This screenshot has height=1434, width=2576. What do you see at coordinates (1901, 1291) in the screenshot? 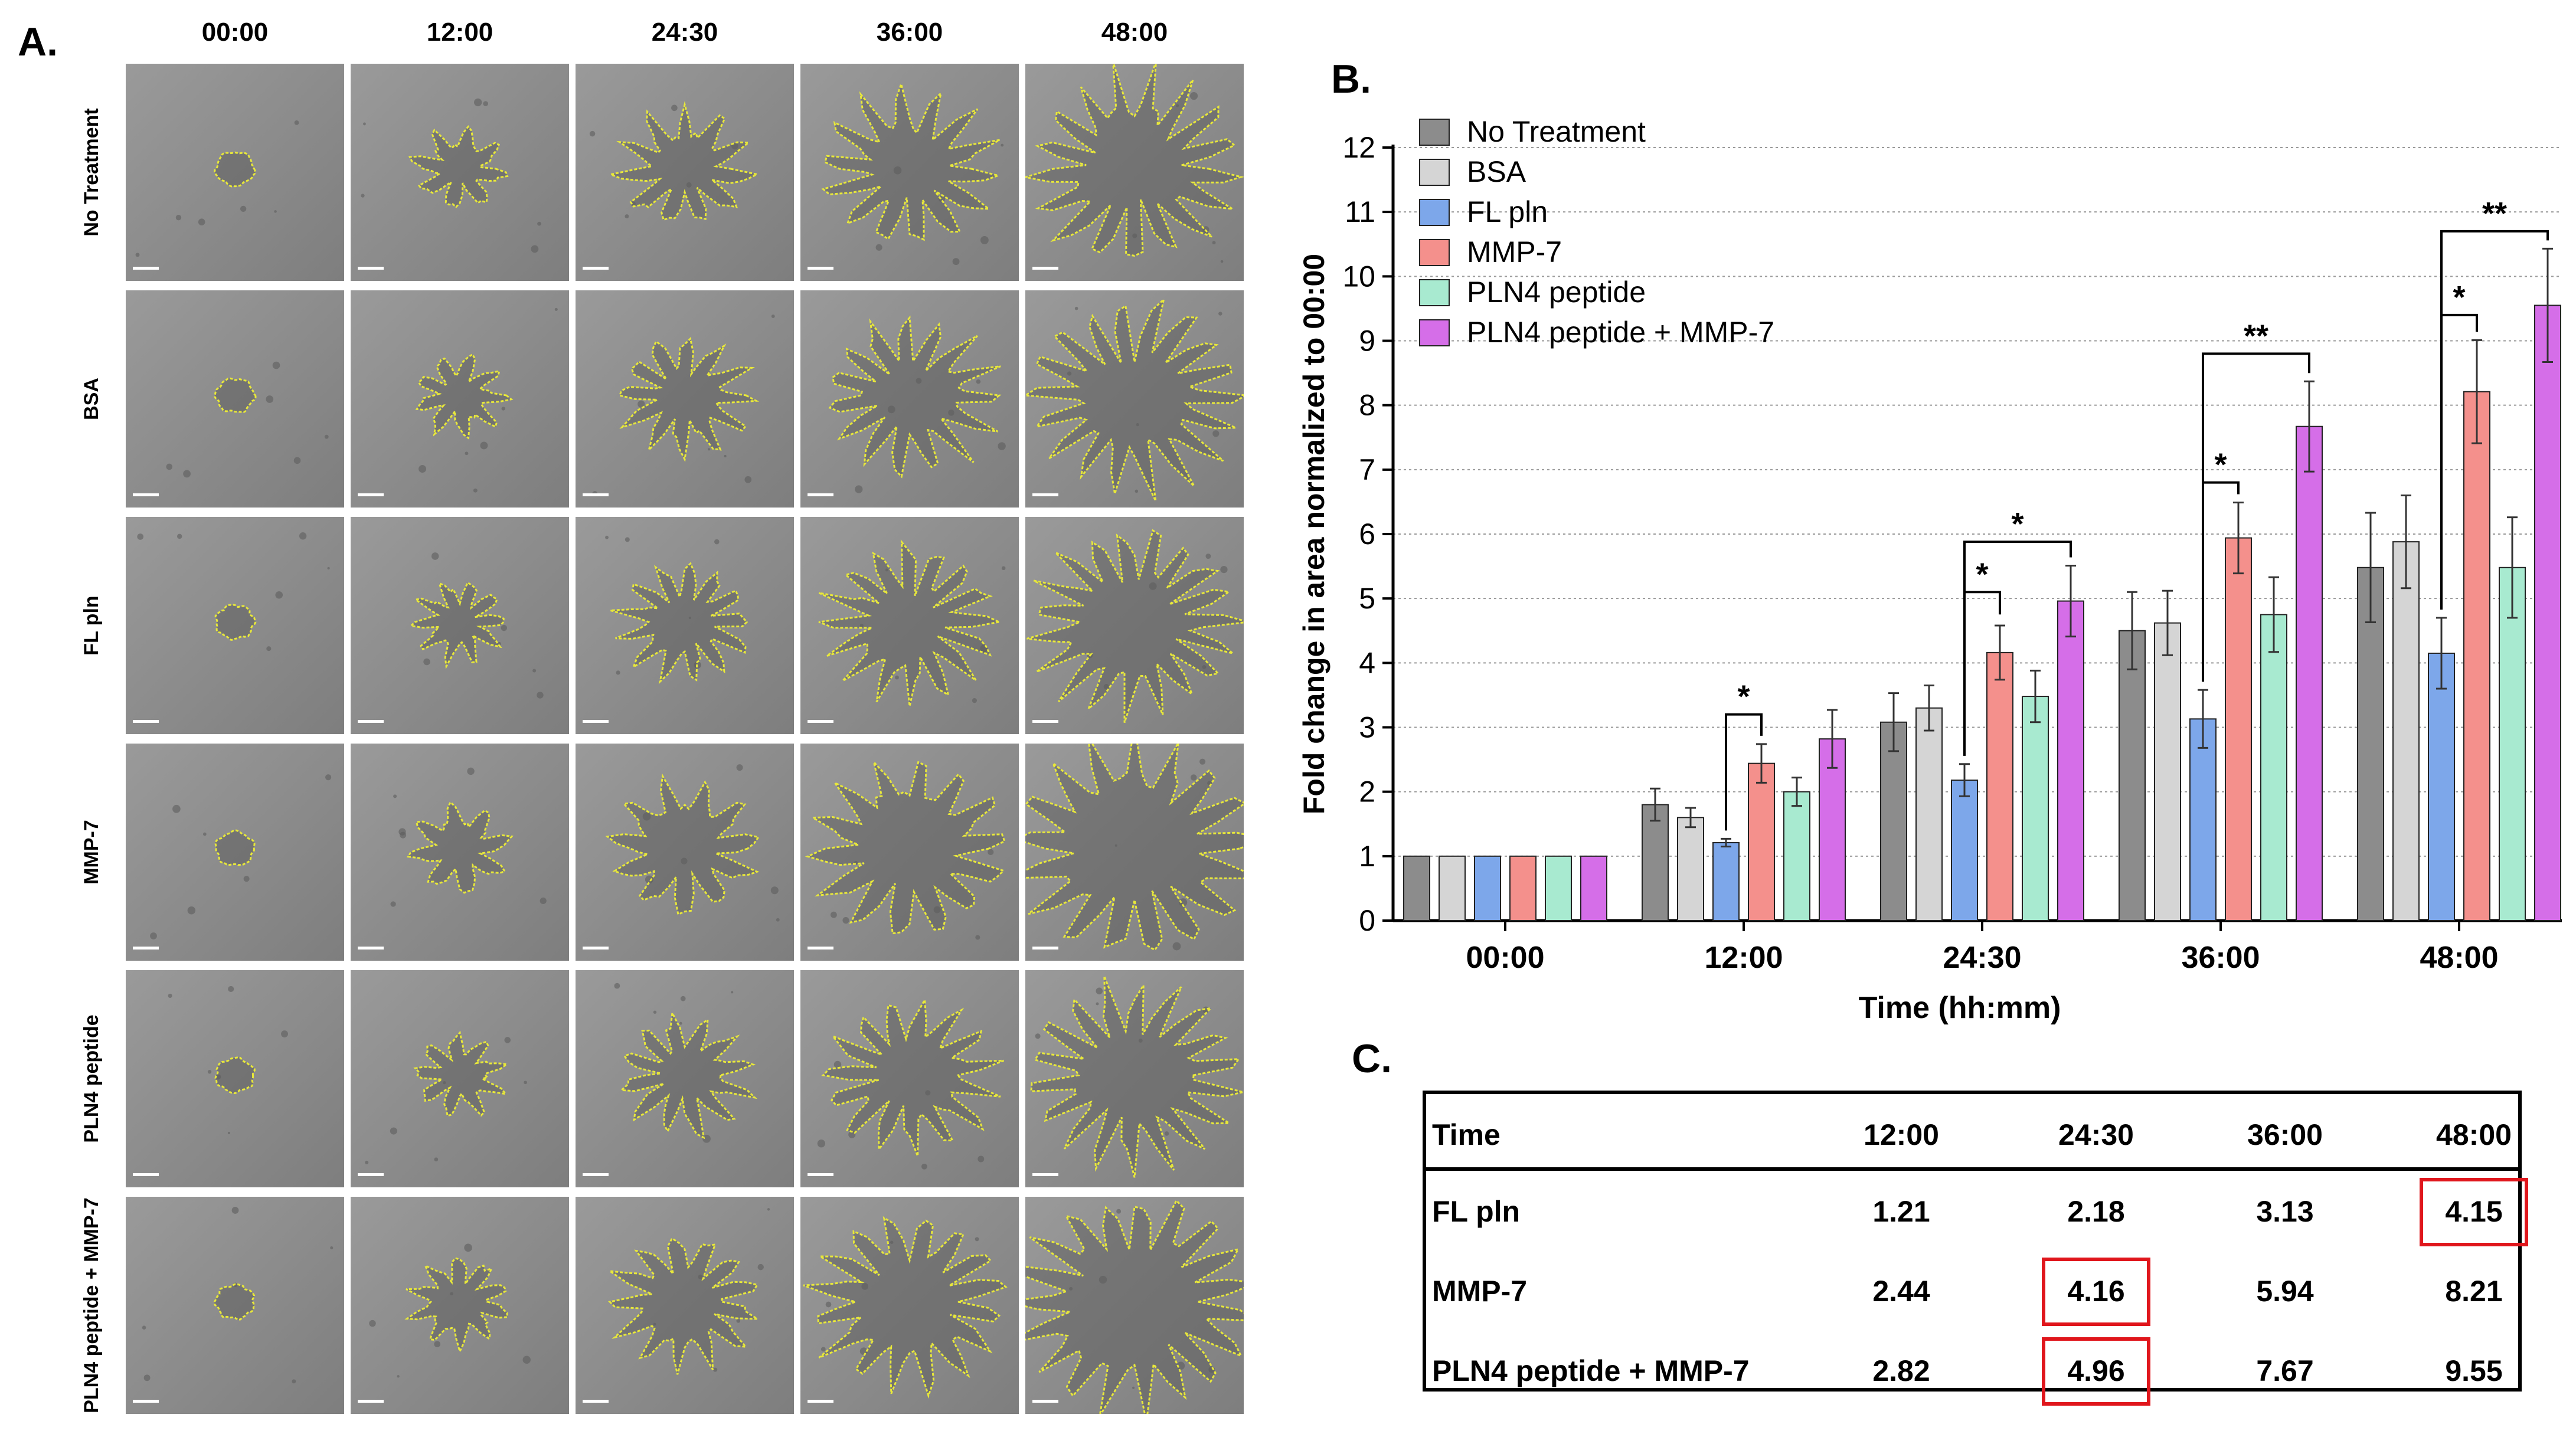
I see `table-cell: 2.44` at bounding box center [1901, 1291].